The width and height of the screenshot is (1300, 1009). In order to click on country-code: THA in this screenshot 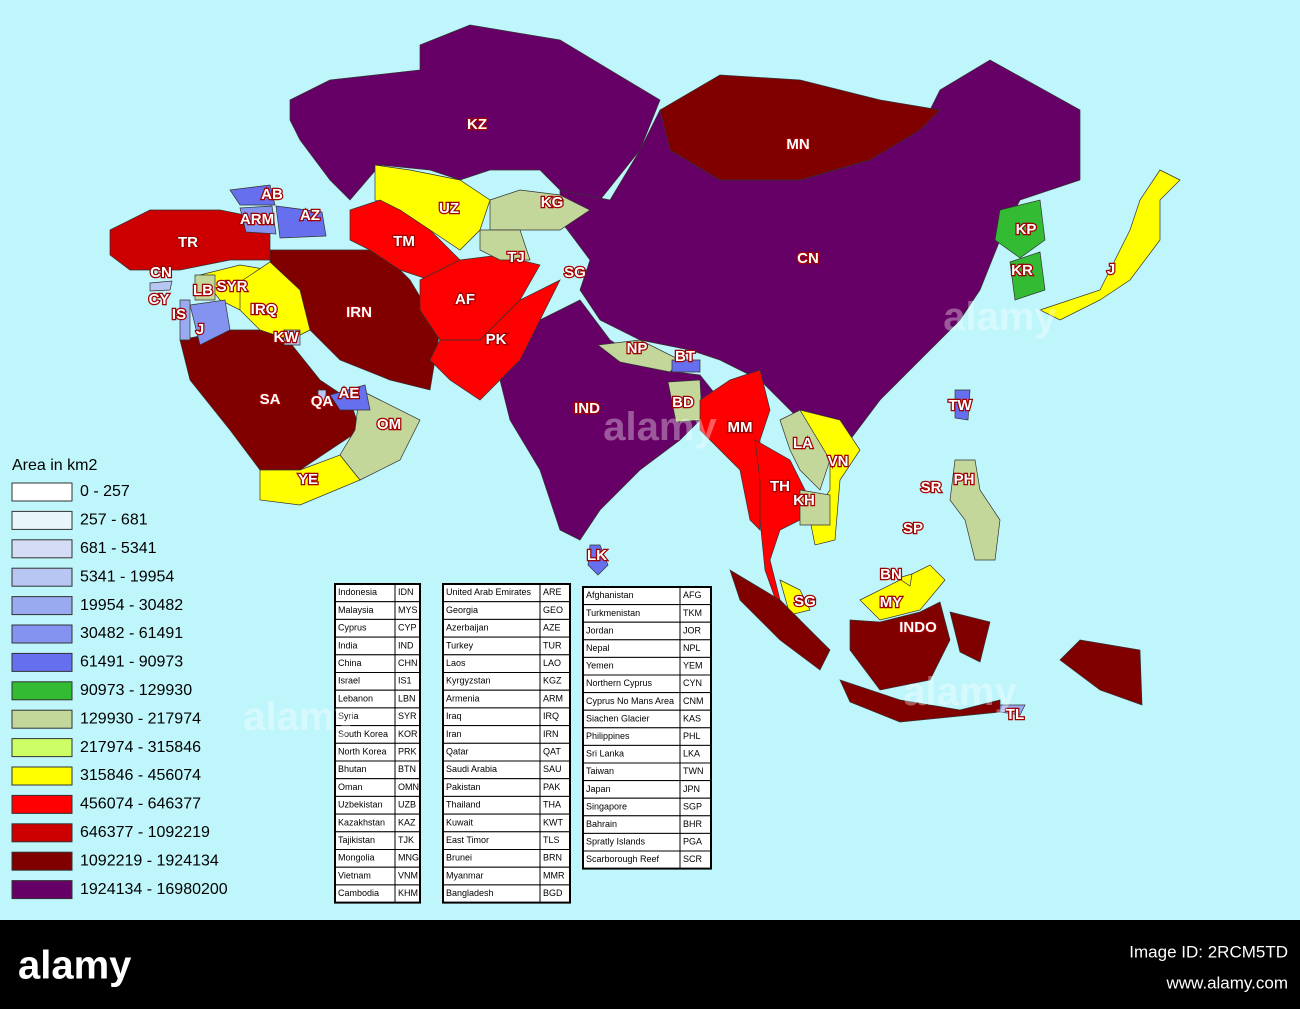, I will do `click(552, 805)`.